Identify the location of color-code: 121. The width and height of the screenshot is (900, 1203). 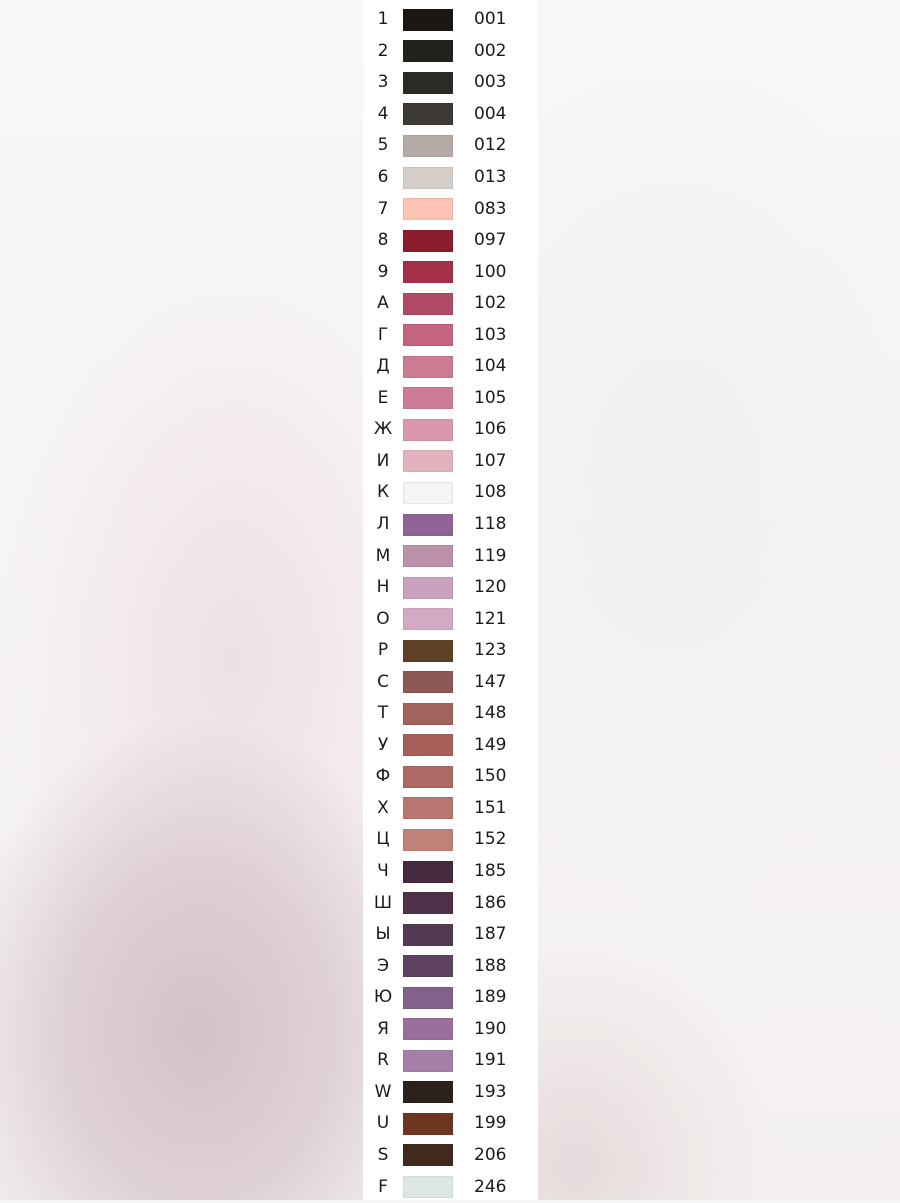
(490, 618).